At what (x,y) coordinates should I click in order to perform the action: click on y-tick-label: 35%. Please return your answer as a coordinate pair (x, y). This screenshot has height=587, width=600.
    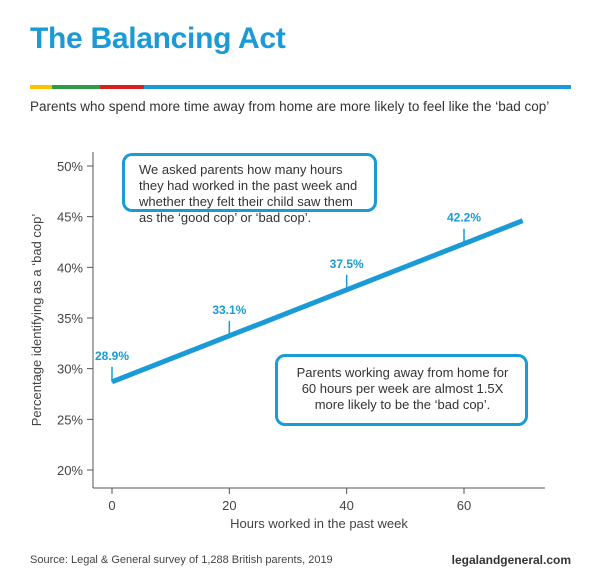
    Looking at the image, I should click on (70, 318).